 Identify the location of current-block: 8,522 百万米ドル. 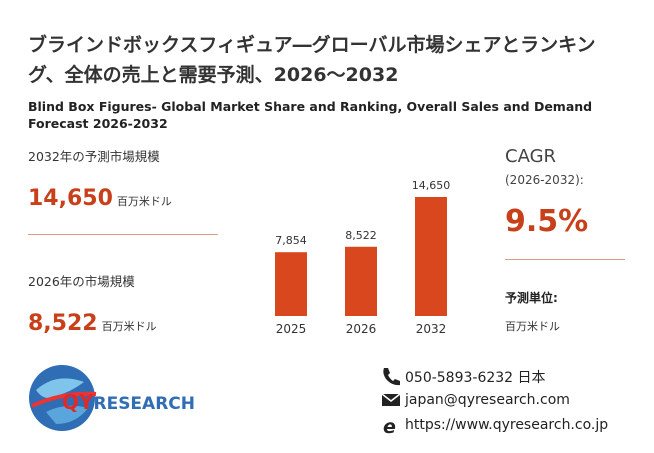
(92, 323).